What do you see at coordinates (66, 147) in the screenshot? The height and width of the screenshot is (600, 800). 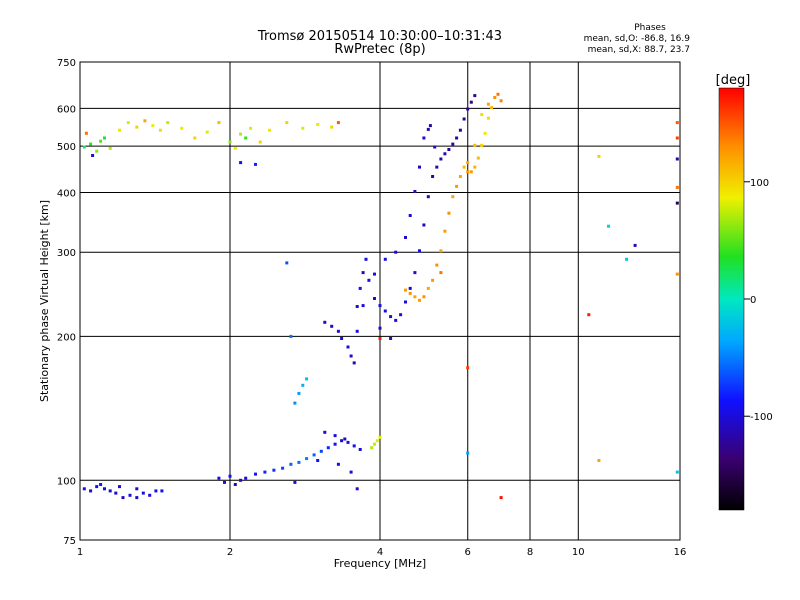 I see `y-tick-label: 500` at bounding box center [66, 147].